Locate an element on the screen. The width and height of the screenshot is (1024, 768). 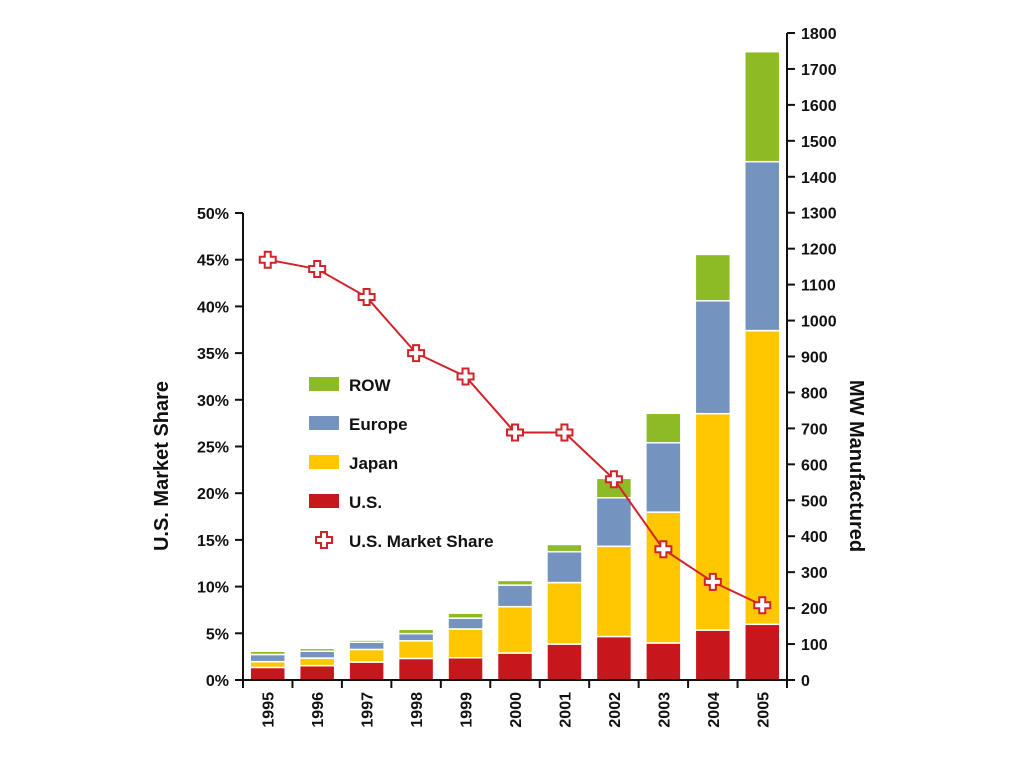
right-tick-label: 1100 is located at coordinates (818, 286).